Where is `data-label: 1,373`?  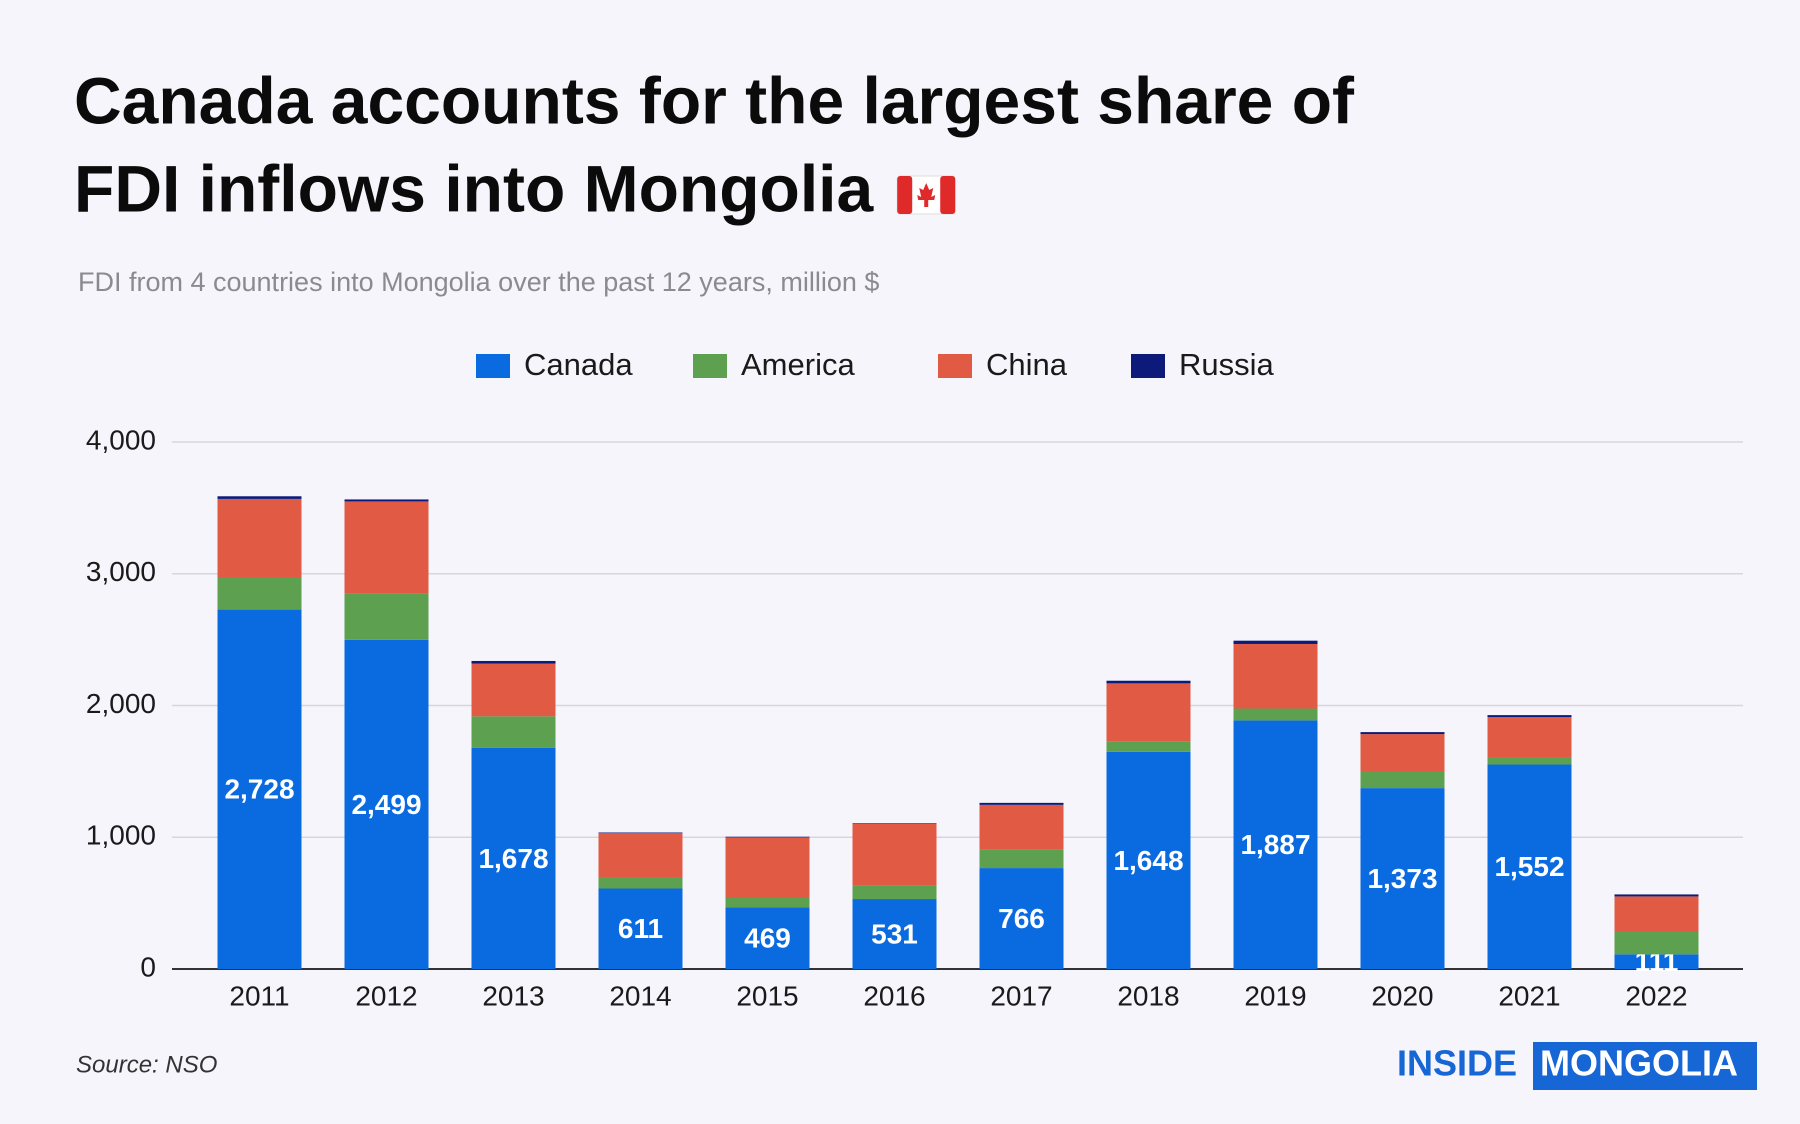
data-label: 1,373 is located at coordinates (1402, 878).